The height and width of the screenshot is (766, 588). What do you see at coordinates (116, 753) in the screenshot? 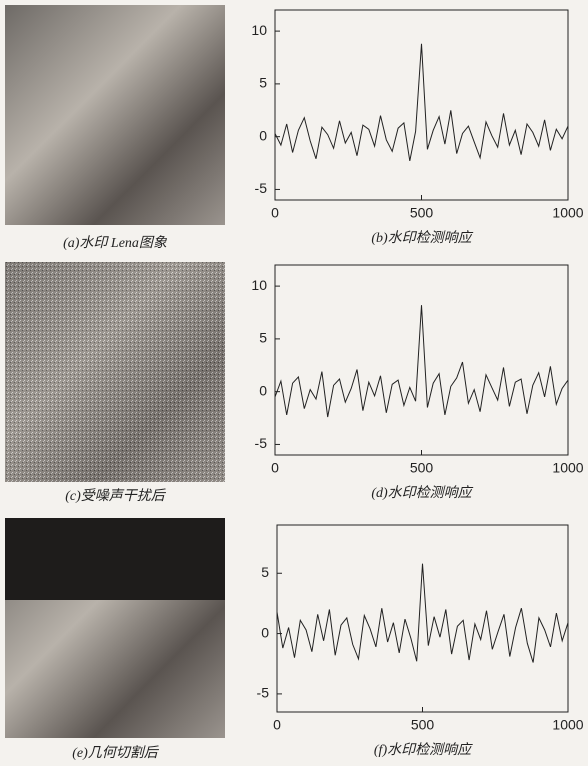
I see `image-caption: (e)几何切割后` at bounding box center [116, 753].